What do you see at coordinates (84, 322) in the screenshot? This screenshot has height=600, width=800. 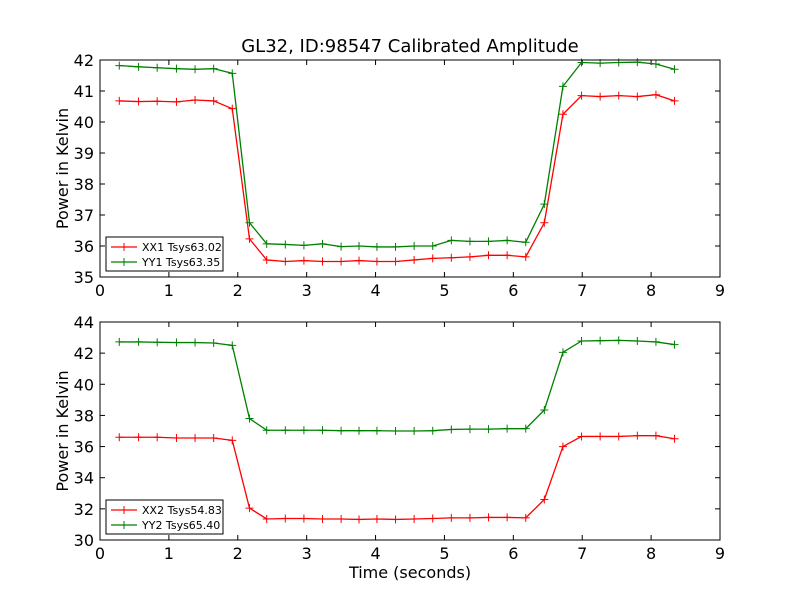 I see `y-tick-label: 44` at bounding box center [84, 322].